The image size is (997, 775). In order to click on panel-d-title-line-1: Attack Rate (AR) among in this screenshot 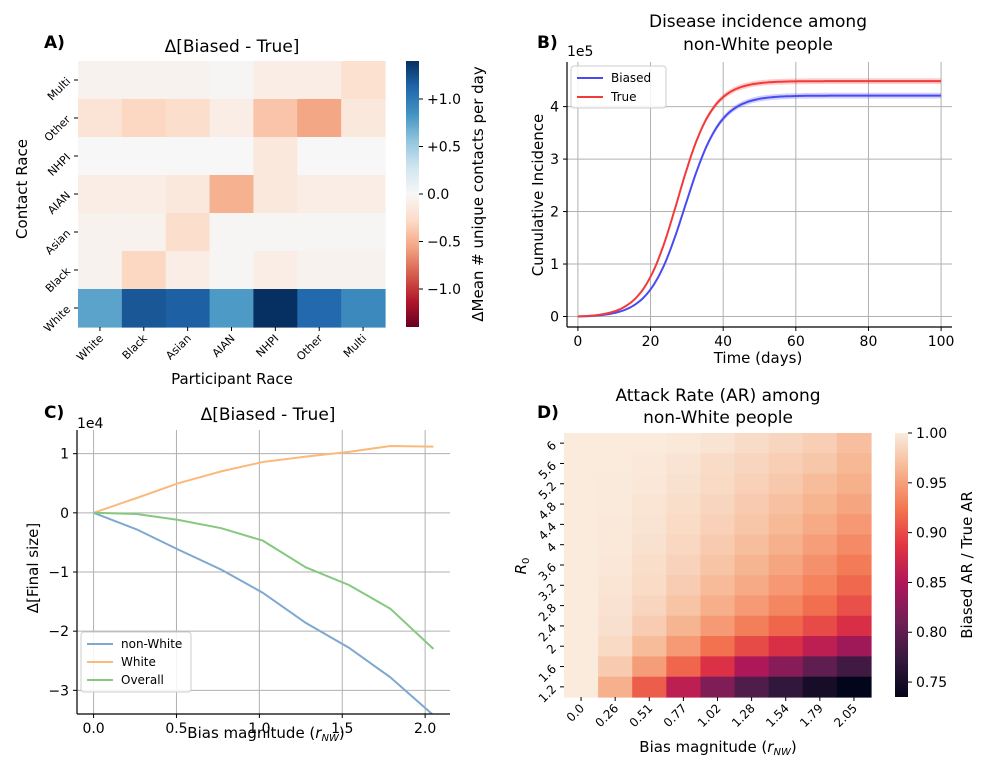, I will do `click(717, 396)`.